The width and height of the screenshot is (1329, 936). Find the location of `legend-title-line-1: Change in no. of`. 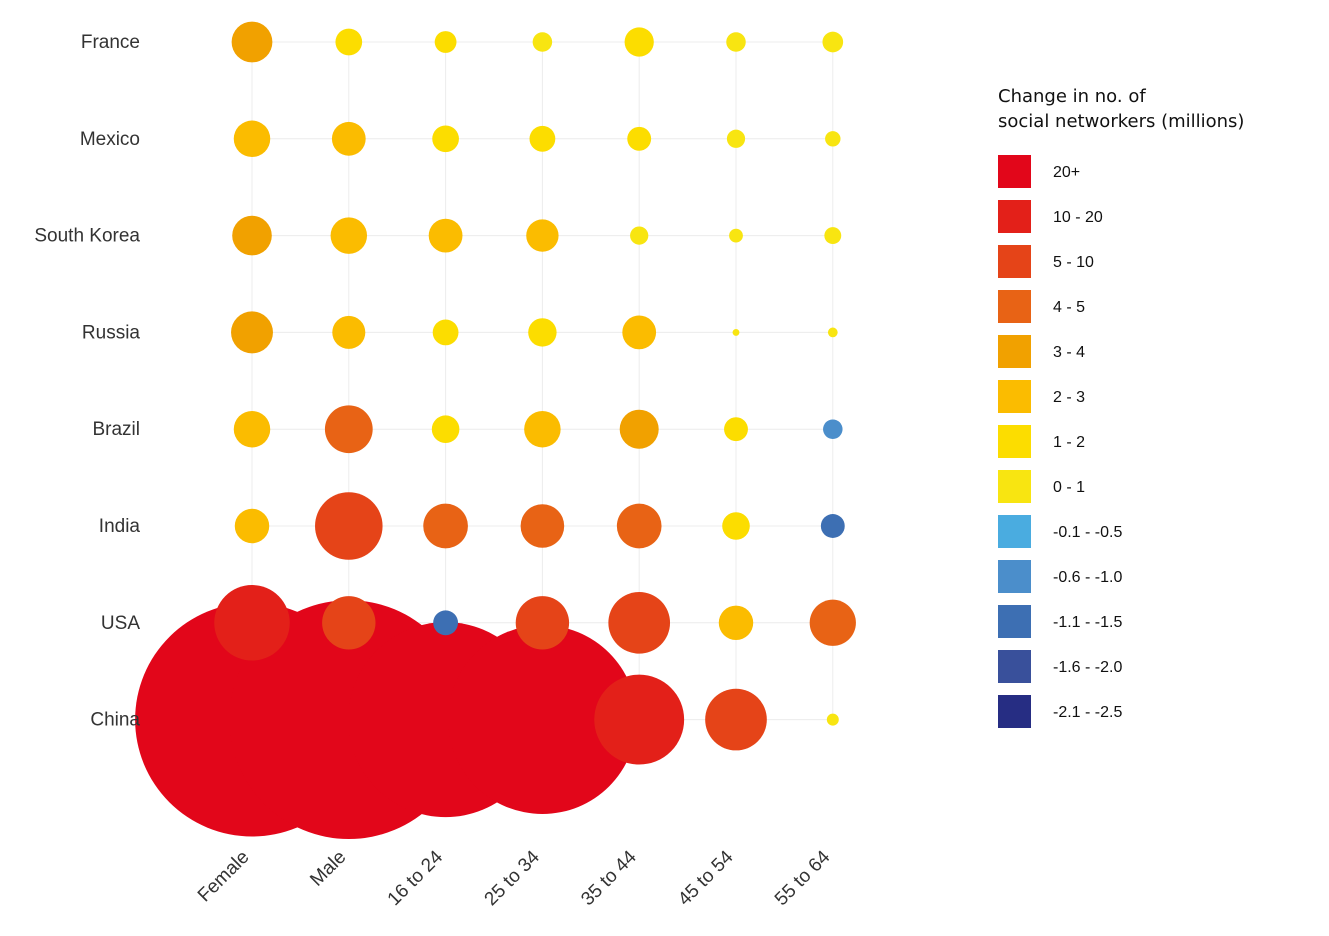

legend-title-line-1: Change in no. of is located at coordinates (1072, 96).